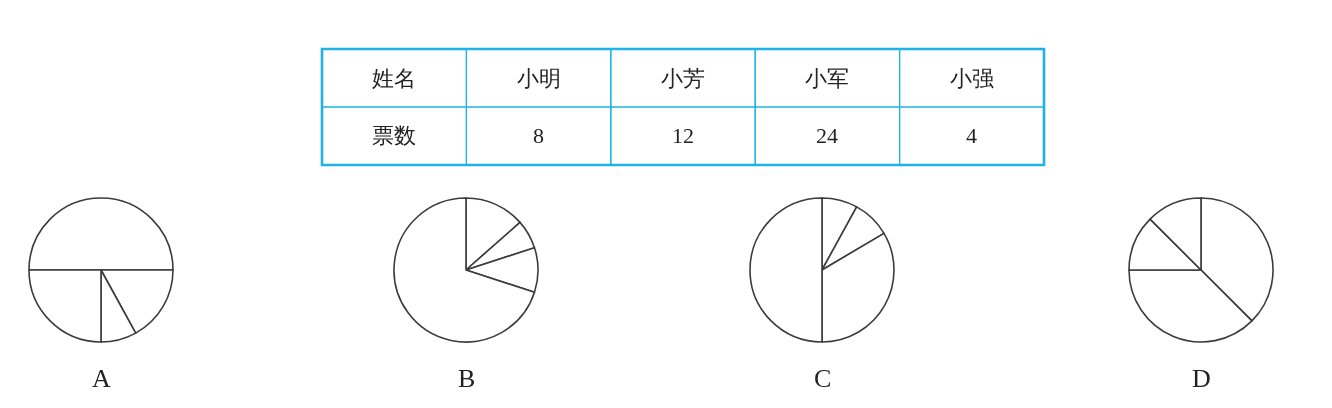 Image resolution: width=1332 pixels, height=408 pixels. I want to click on text: A, so click(101, 378).